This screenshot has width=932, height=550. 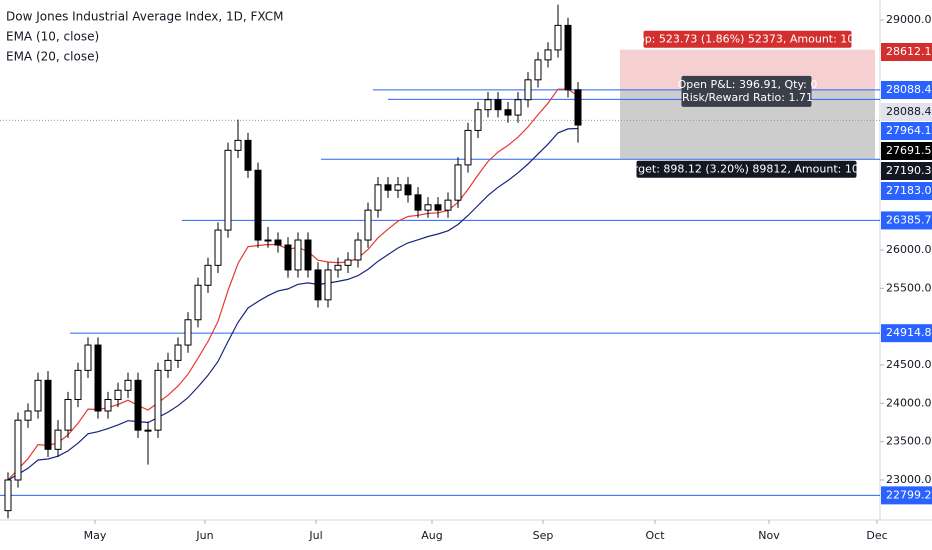 What do you see at coordinates (543, 535) in the screenshot?
I see `x-tick-label: Sep` at bounding box center [543, 535].